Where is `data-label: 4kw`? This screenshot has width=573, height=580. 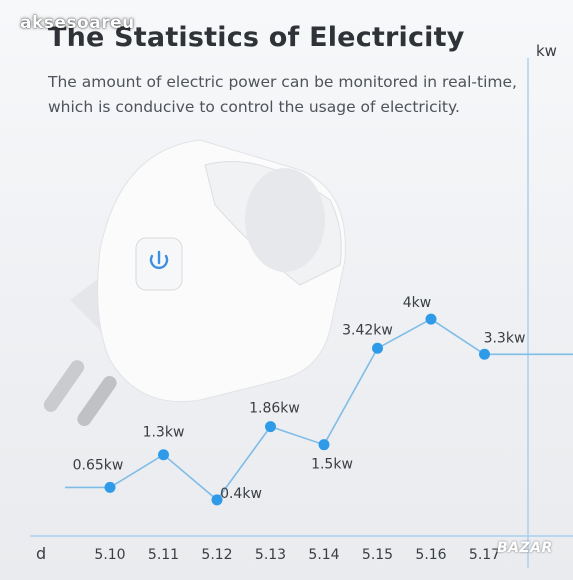 data-label: 4kw is located at coordinates (417, 303).